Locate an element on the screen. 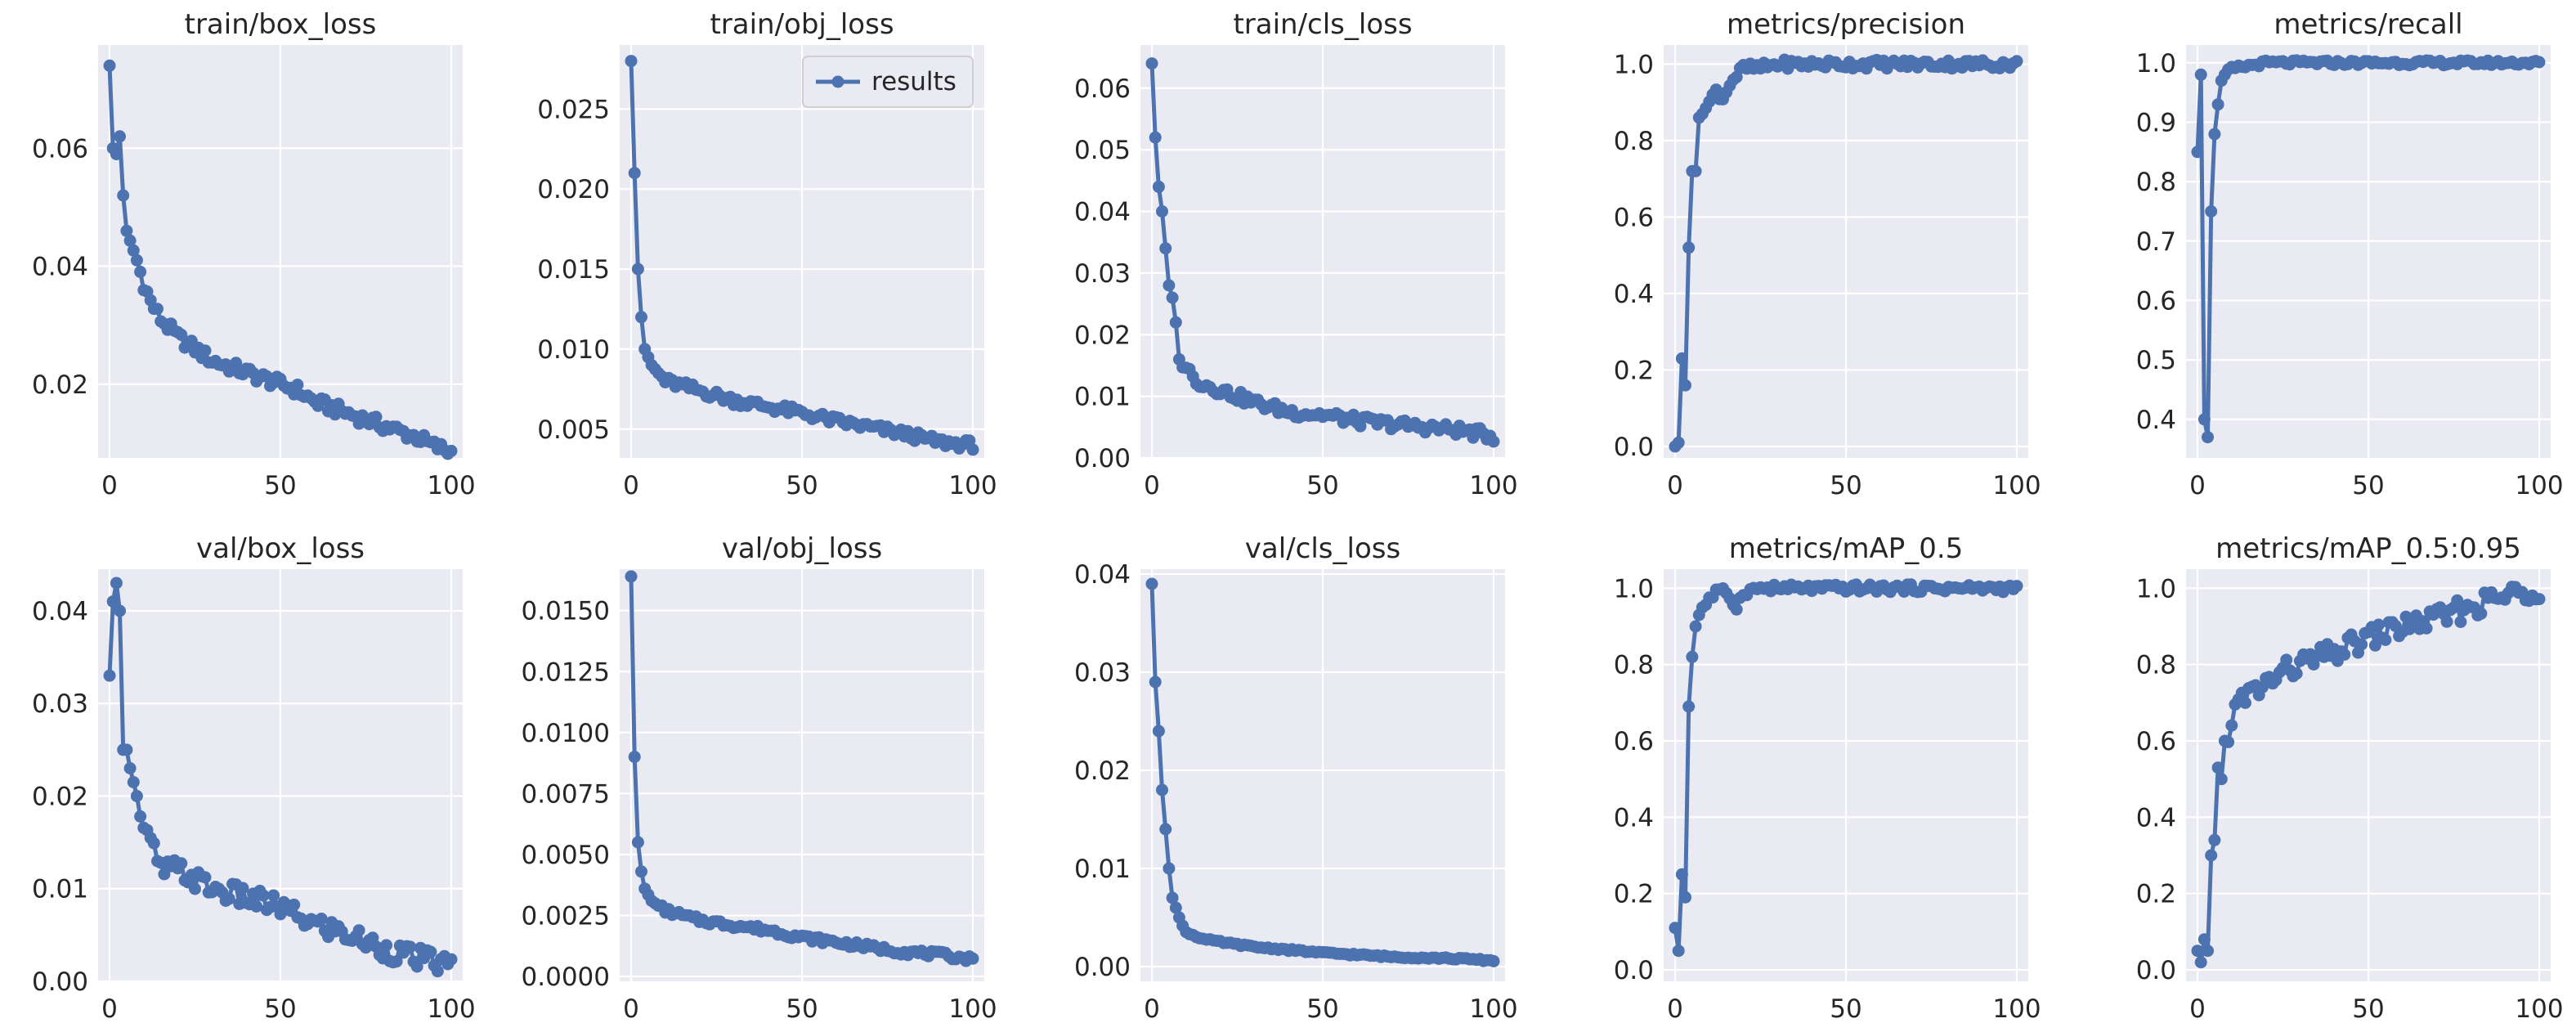 The width and height of the screenshot is (2576, 1032). chart-val-cls-loss: 0 50 100 0.00 0.01 0.02 0.03 0.04 val/cls_loss is located at coordinates (1296, 778).